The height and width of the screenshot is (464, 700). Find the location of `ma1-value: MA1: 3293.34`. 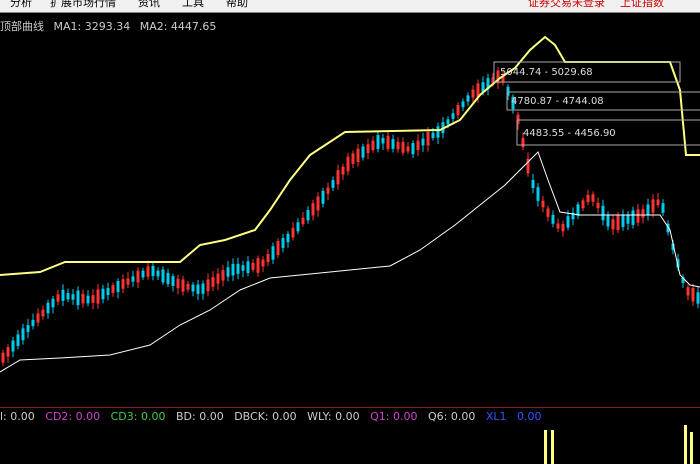

ma1-value: MA1: 3293.34 is located at coordinates (92, 26).